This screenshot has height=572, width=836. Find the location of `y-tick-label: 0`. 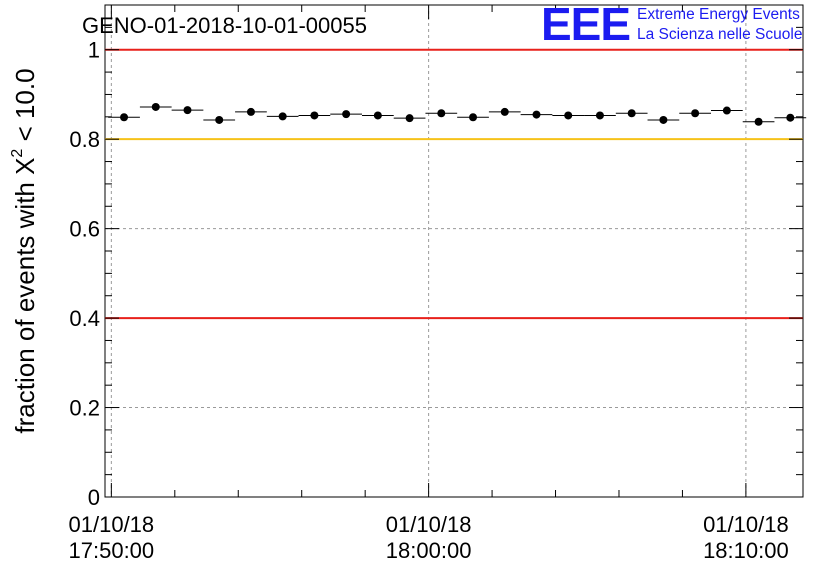

y-tick-label: 0 is located at coordinates (94, 497).